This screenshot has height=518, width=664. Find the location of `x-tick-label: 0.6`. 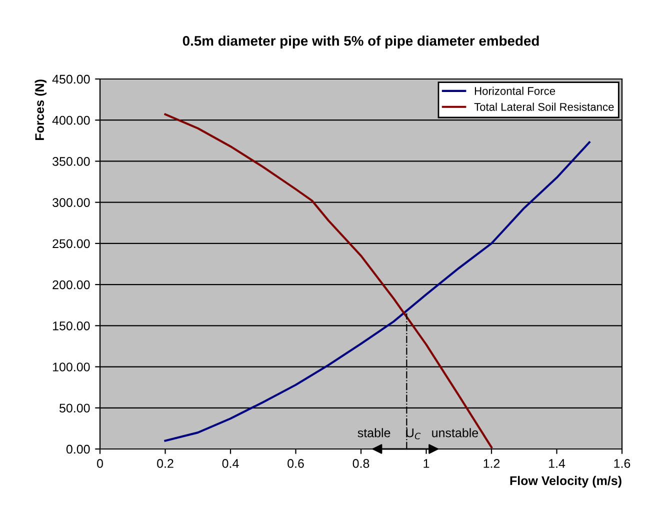

x-tick-label: 0.6 is located at coordinates (296, 463).